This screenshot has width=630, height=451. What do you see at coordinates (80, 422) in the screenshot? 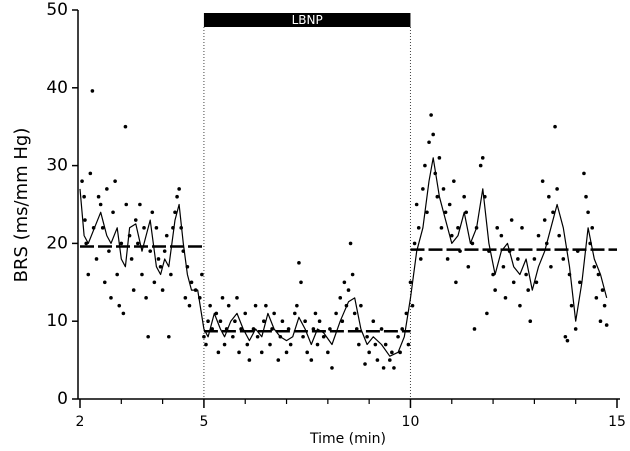
I see `x-tick-label: 2` at bounding box center [80, 422].